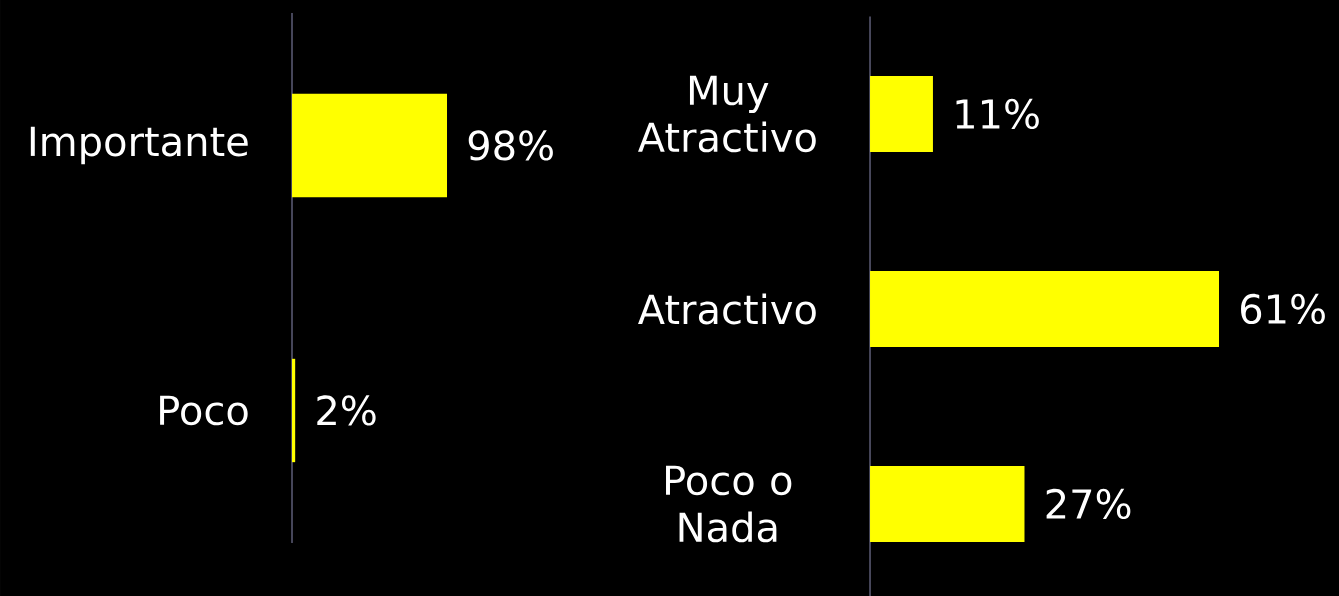  Describe the element at coordinates (1088, 504) in the screenshot. I see `data-label: 27%` at that location.